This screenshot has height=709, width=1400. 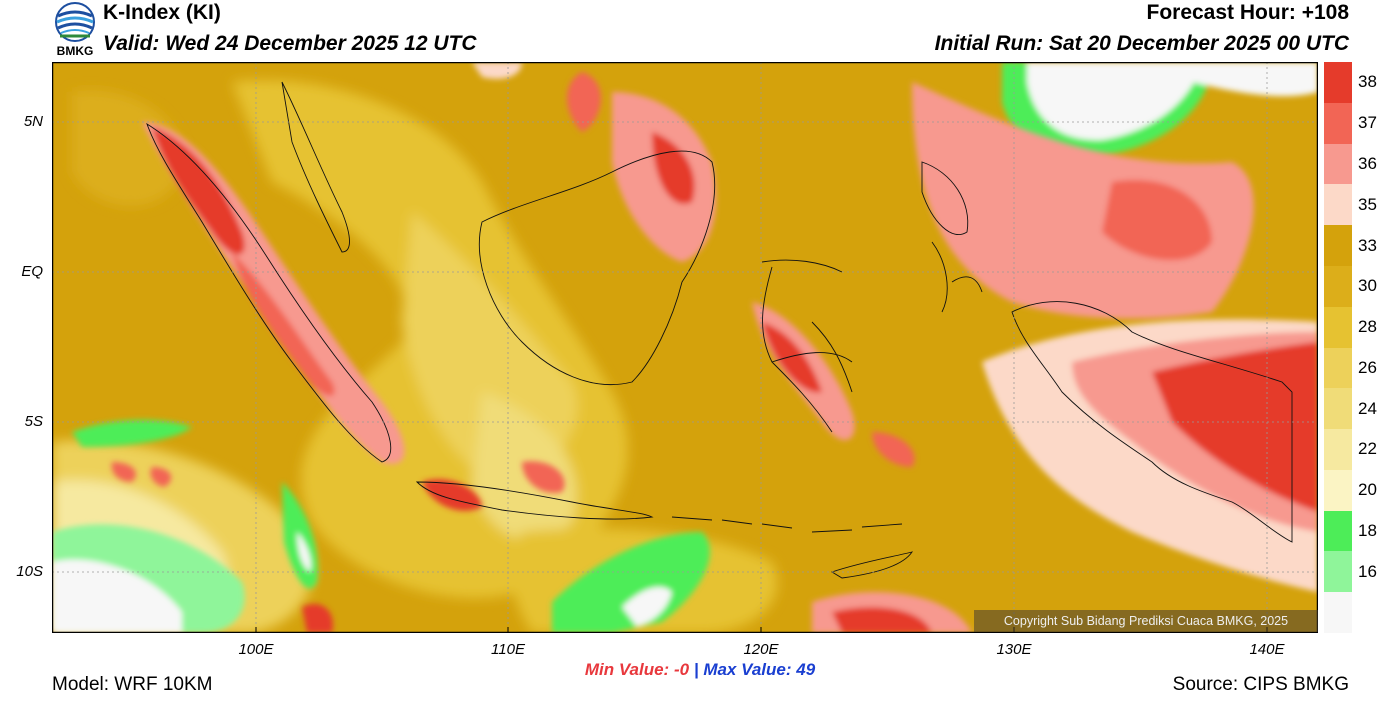 I want to click on initial-run: Initial Run: Sat 20 December 2025 00 UTC, so click(x=1141, y=43).